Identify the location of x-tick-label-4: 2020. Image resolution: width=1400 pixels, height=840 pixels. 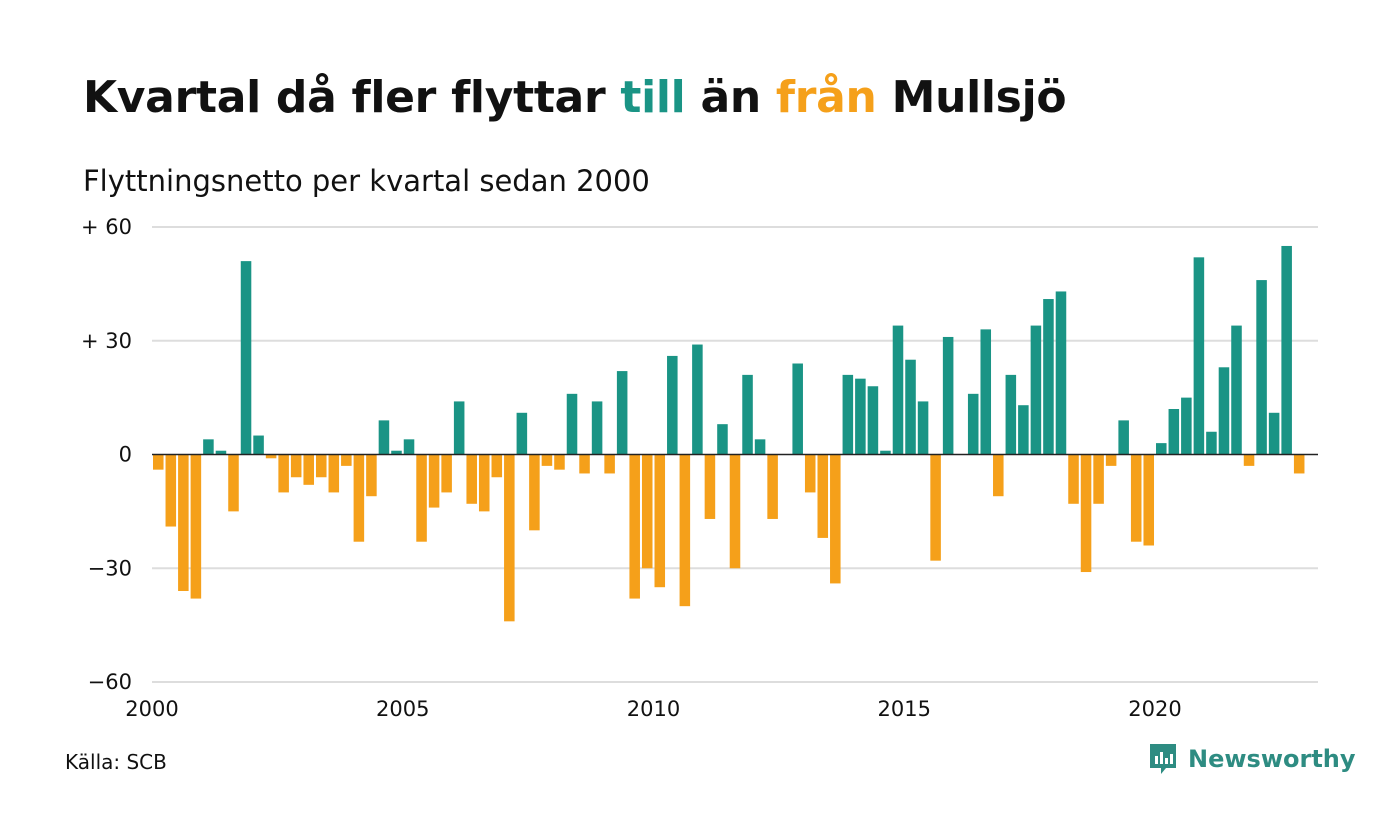
(1154, 709).